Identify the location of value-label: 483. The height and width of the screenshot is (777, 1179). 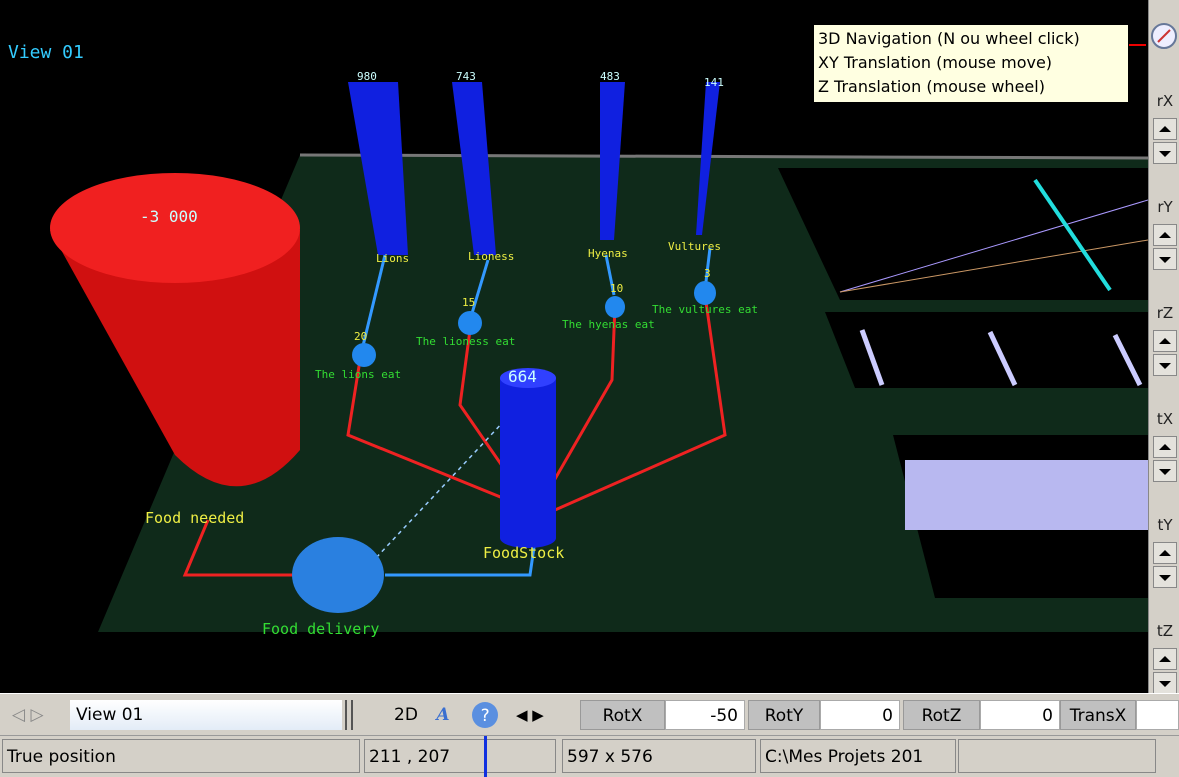
(610, 76).